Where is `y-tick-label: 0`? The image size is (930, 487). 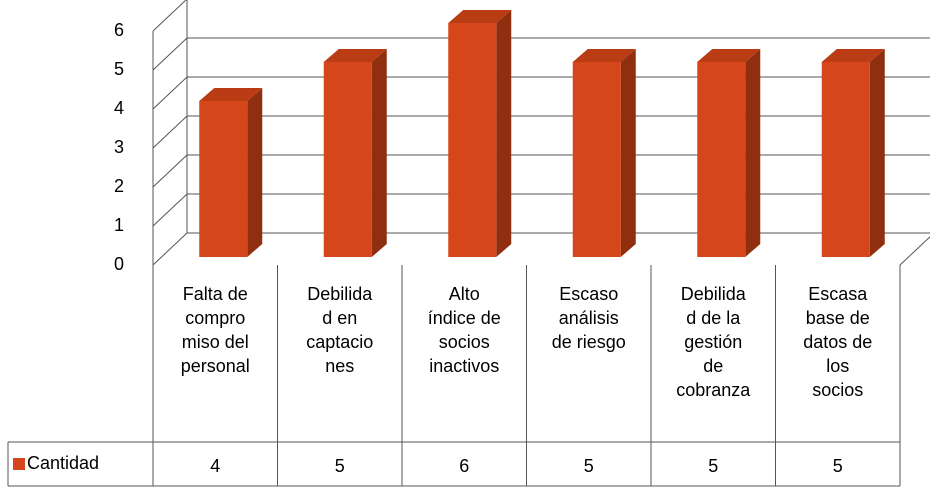
y-tick-label: 0 is located at coordinates (119, 264).